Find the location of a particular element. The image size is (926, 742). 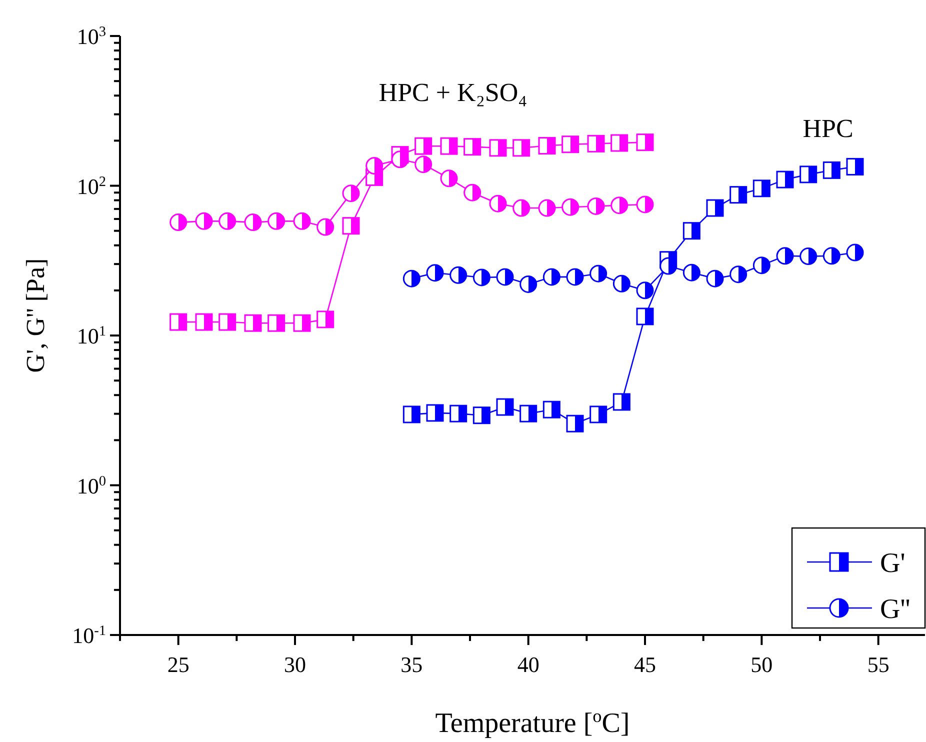

x-tick-label: 35 is located at coordinates (411, 664).